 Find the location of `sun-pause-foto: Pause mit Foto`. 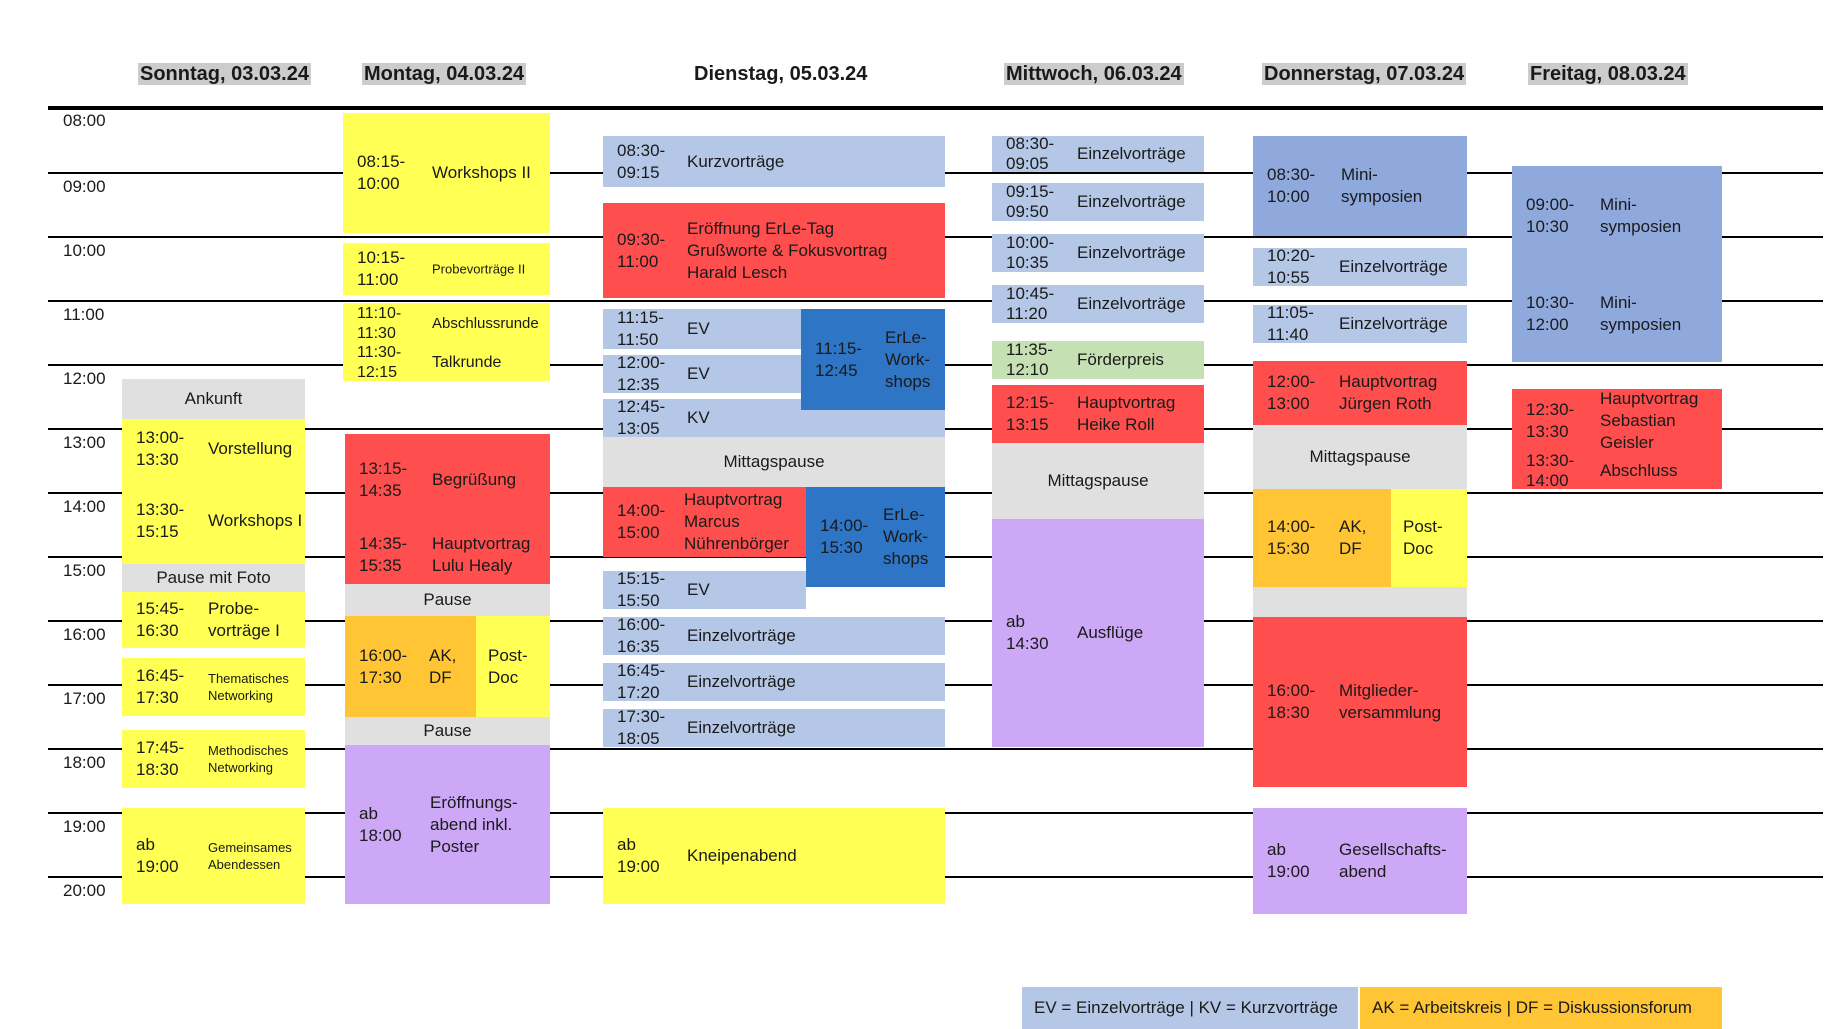

sun-pause-foto: Pause mit Foto is located at coordinates (213, 578).